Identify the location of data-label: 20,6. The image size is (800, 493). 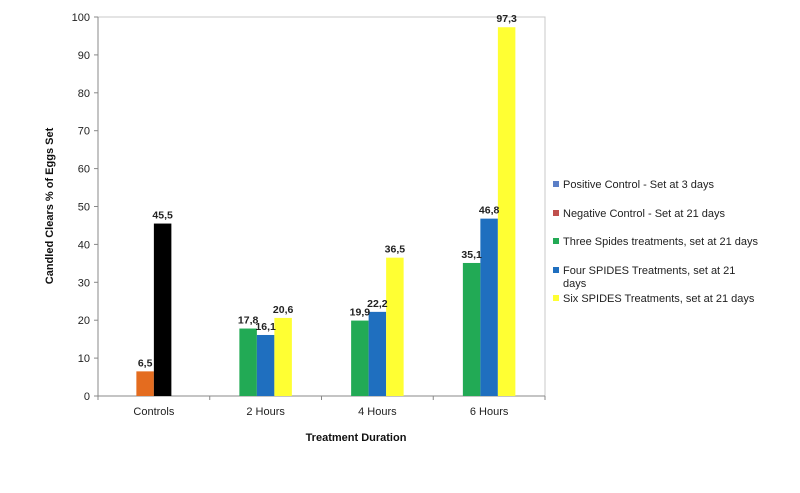
(283, 310).